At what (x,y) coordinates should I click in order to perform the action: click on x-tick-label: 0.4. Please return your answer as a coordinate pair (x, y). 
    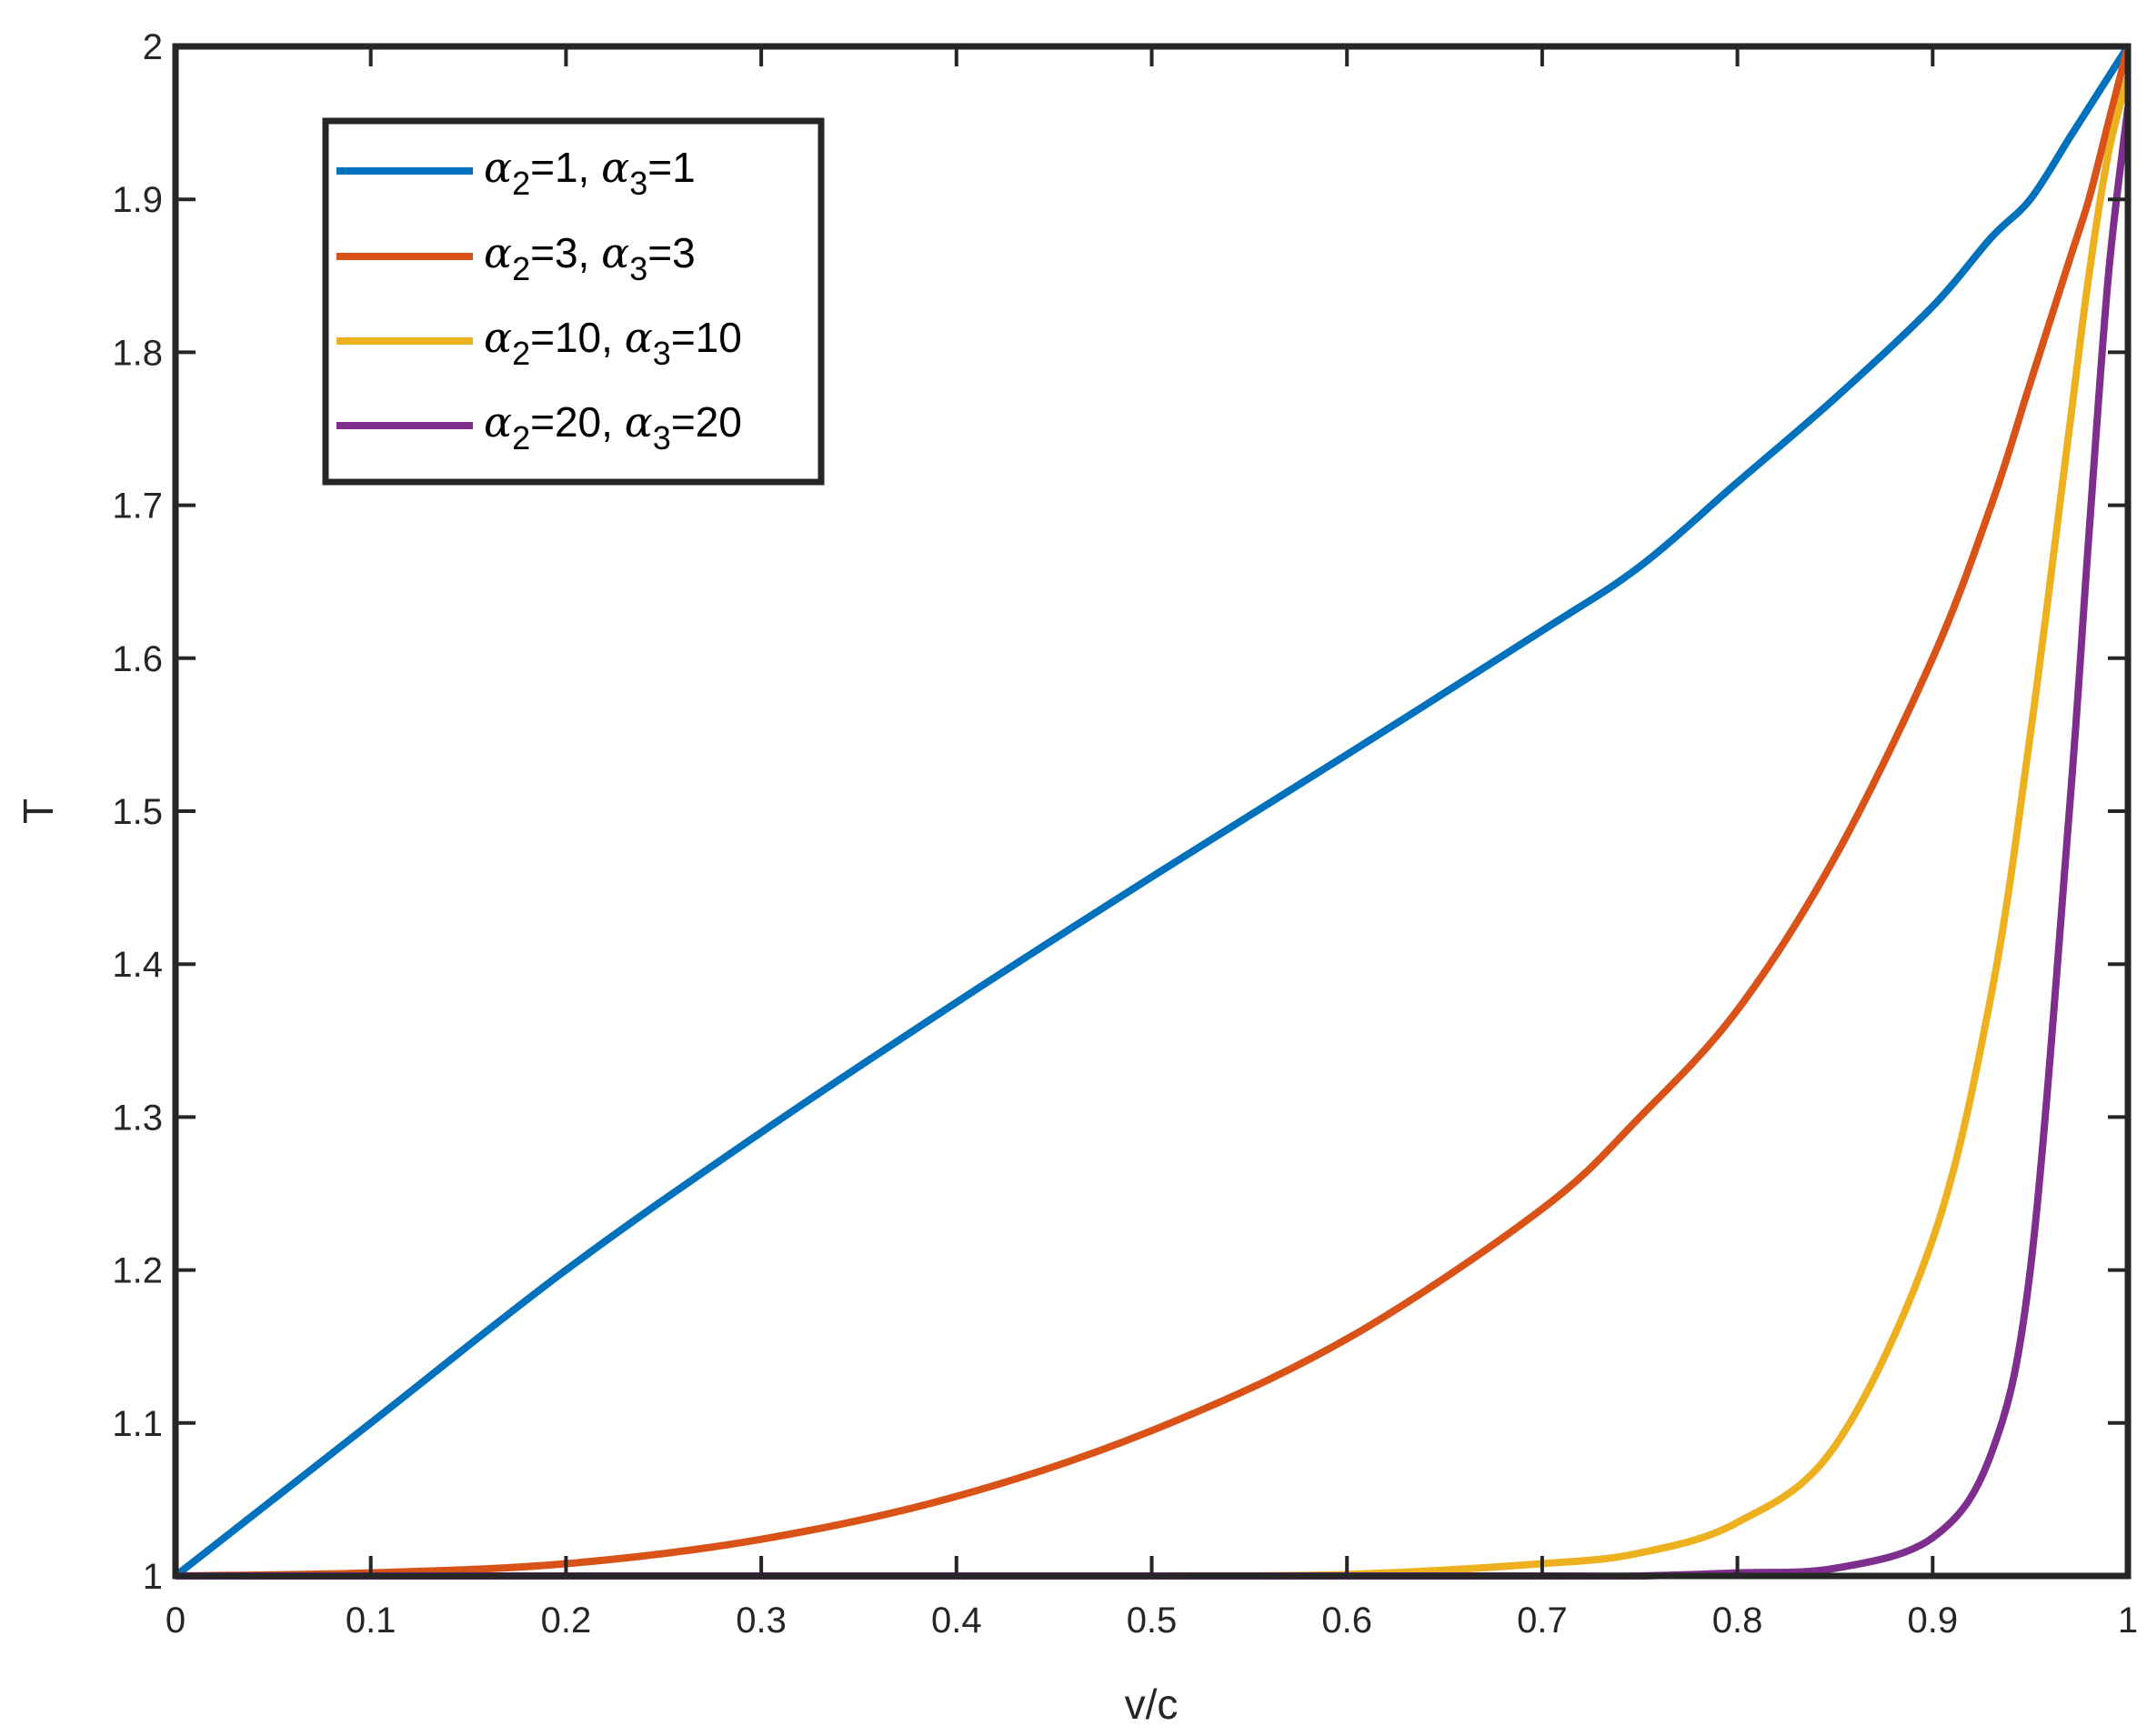
    Looking at the image, I should click on (956, 1621).